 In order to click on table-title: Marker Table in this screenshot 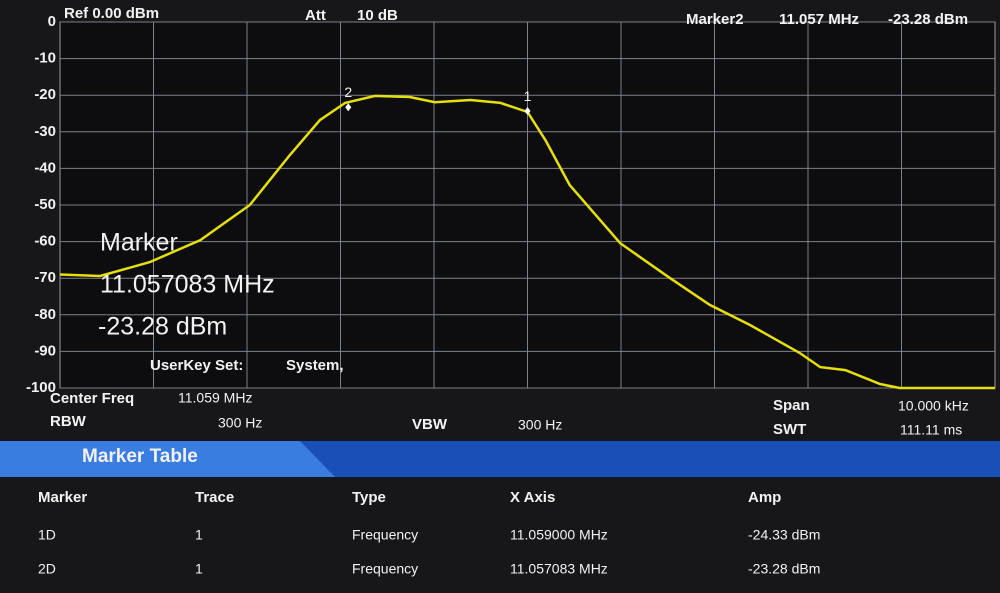, I will do `click(140, 456)`.